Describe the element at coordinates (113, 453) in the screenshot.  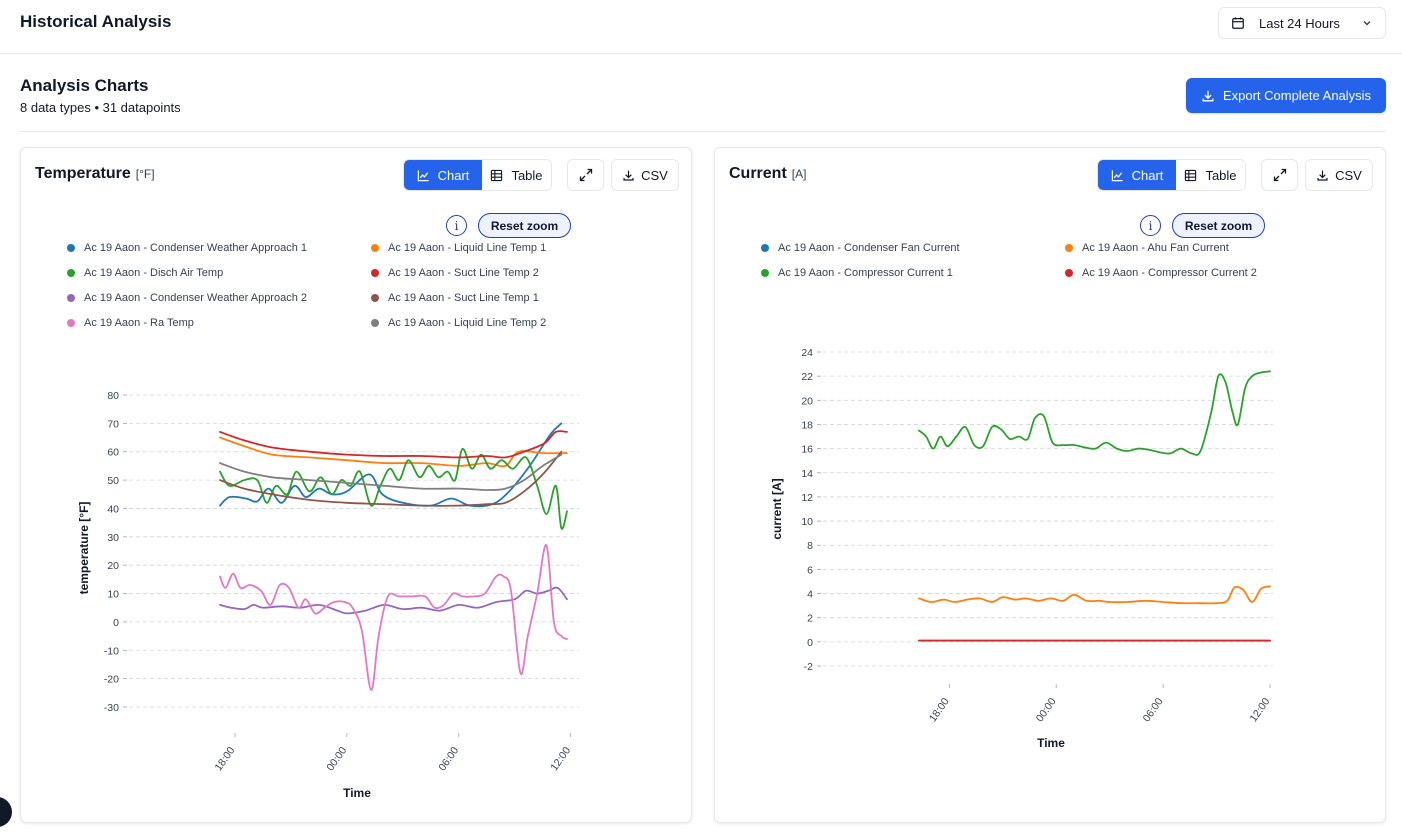
I see `y-tick-label: 60` at that location.